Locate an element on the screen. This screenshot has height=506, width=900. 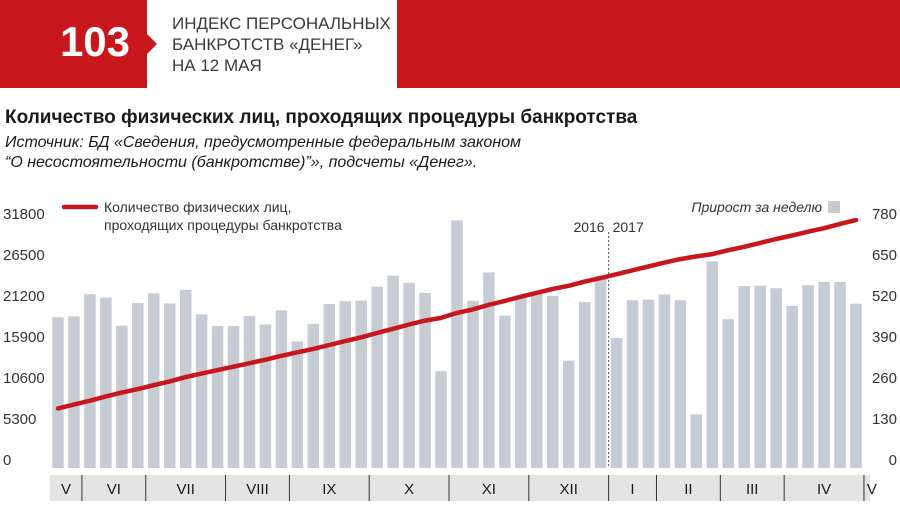
month-label: II is located at coordinates (688, 489).